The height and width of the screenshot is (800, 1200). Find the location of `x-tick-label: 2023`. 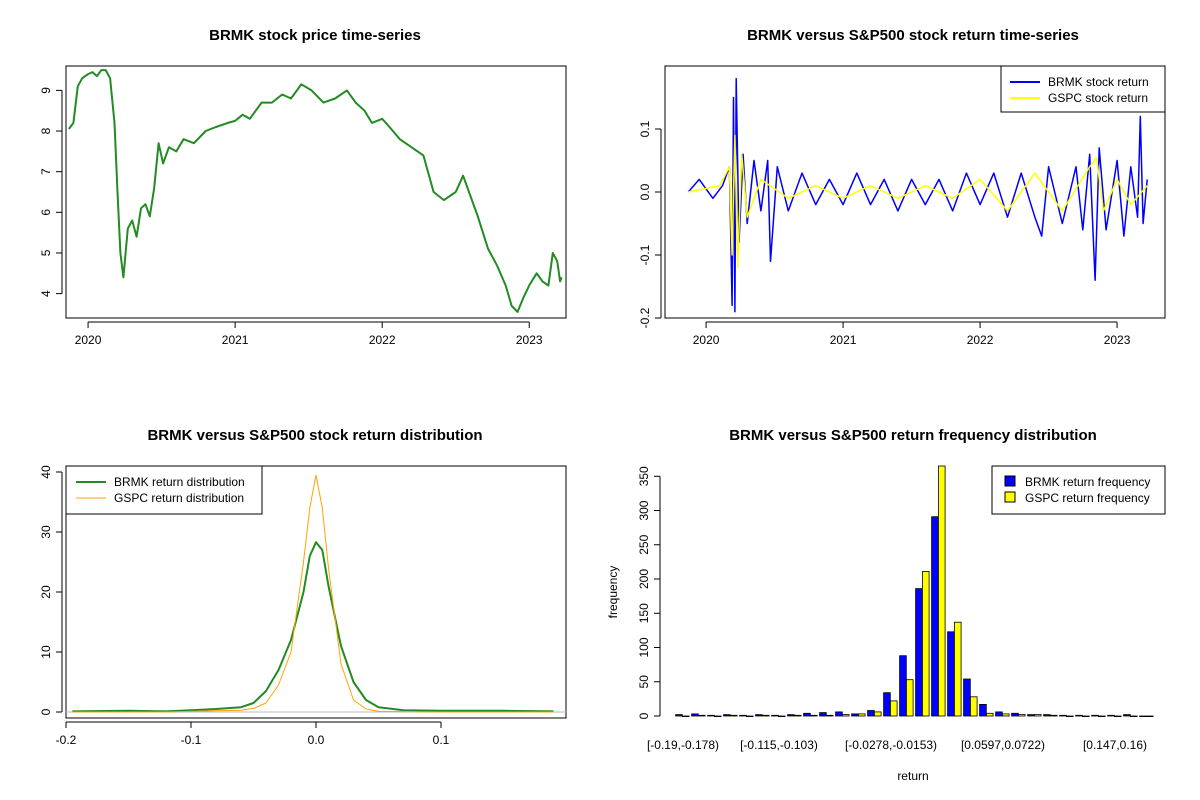

x-tick-label: 2023 is located at coordinates (1117, 340).